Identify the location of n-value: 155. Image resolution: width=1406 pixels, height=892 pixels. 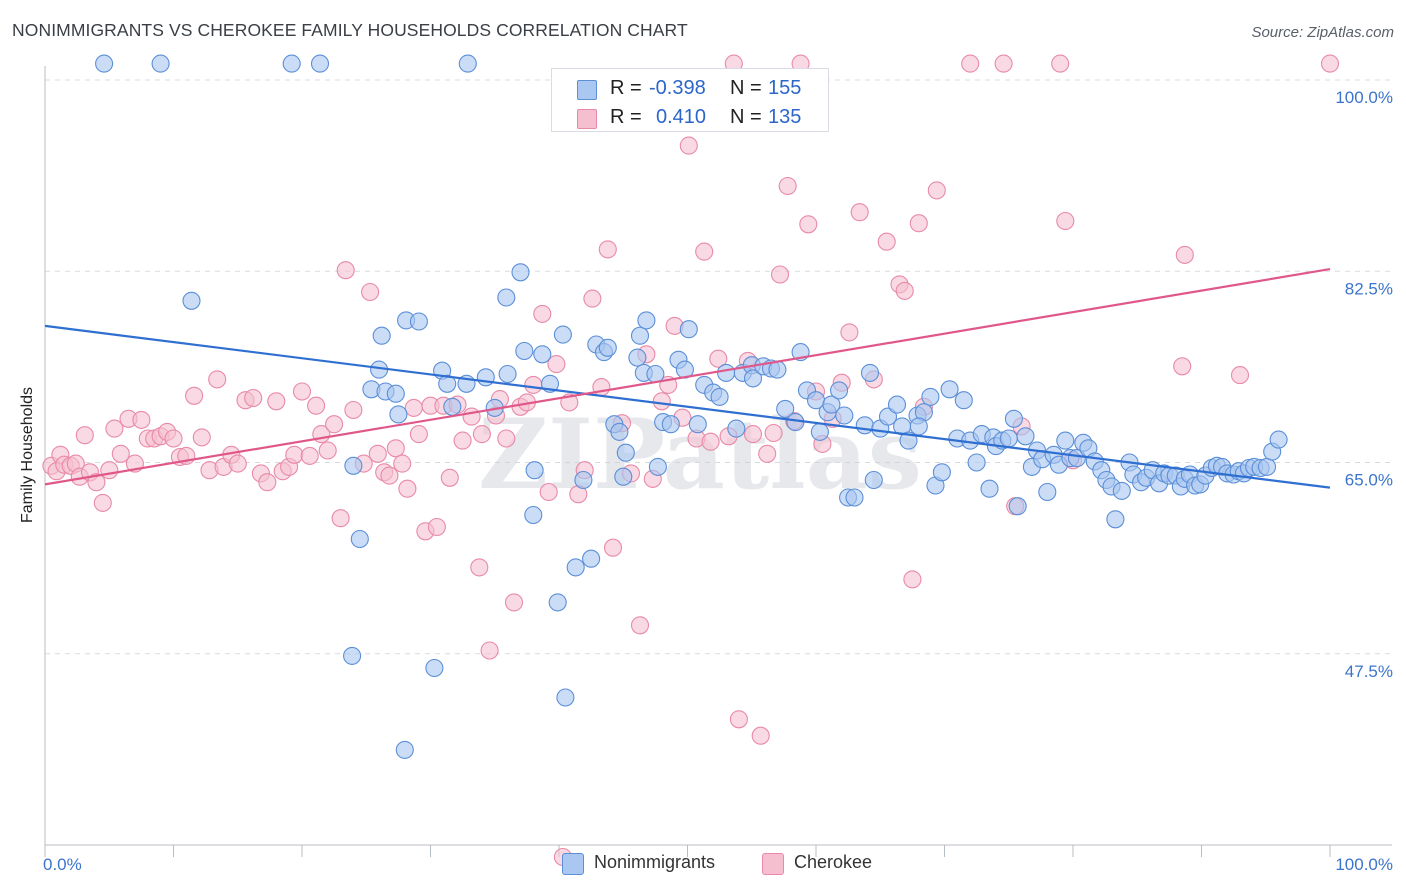
(785, 88).